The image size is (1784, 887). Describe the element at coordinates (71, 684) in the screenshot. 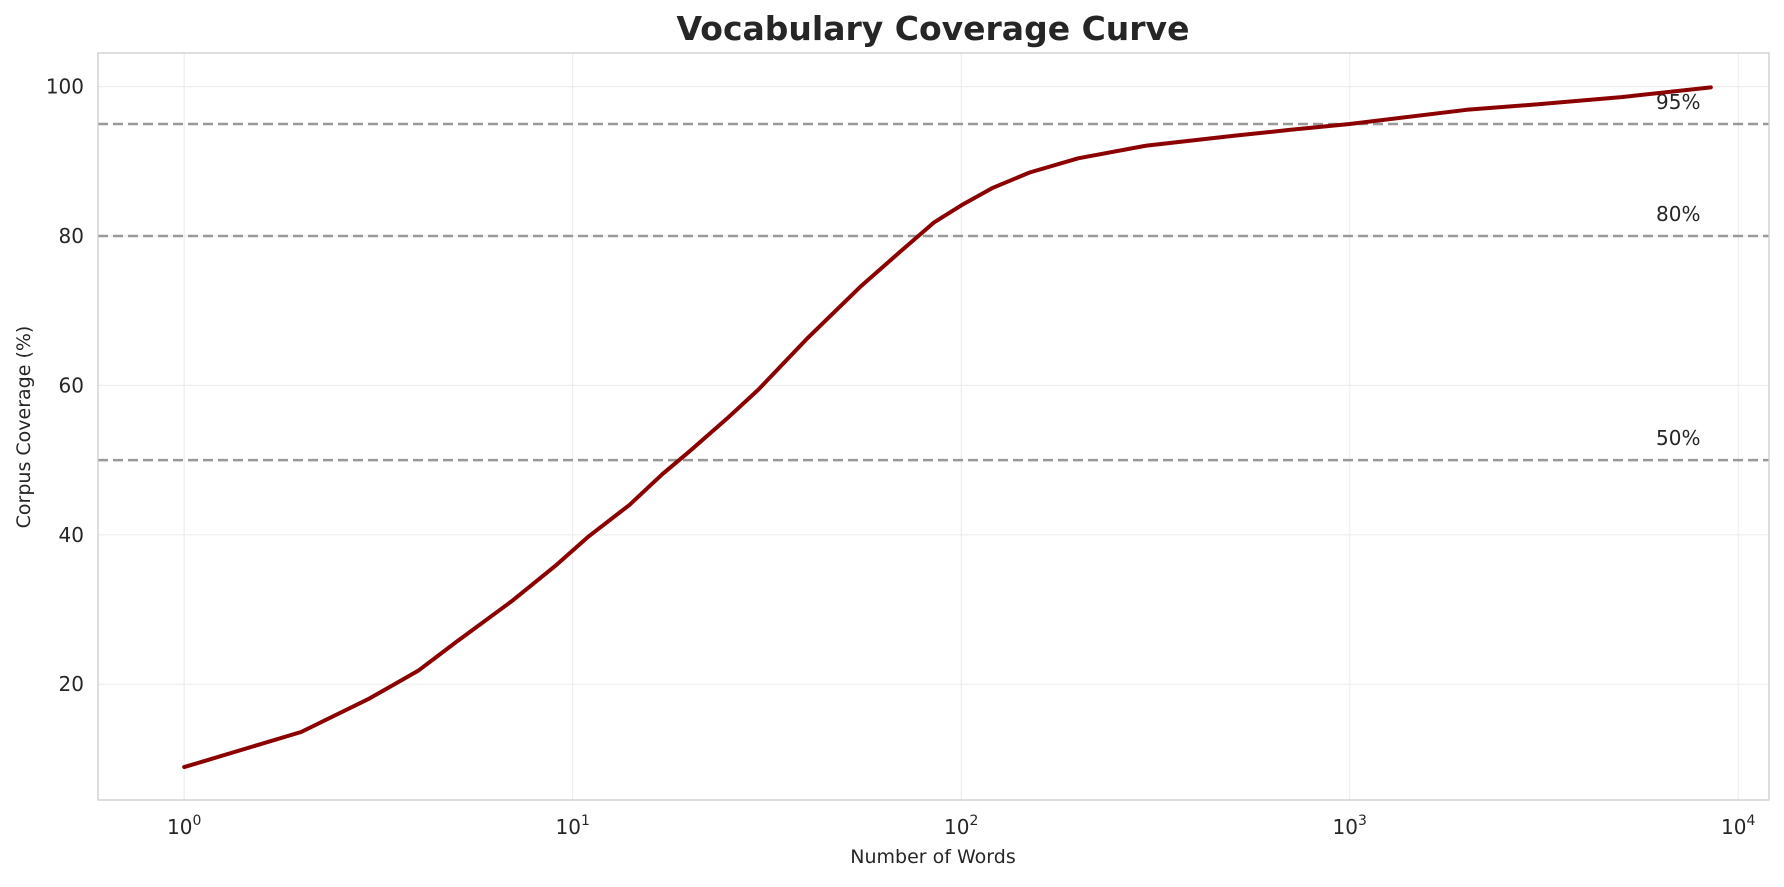

I see `y-tick-label: 20` at that location.